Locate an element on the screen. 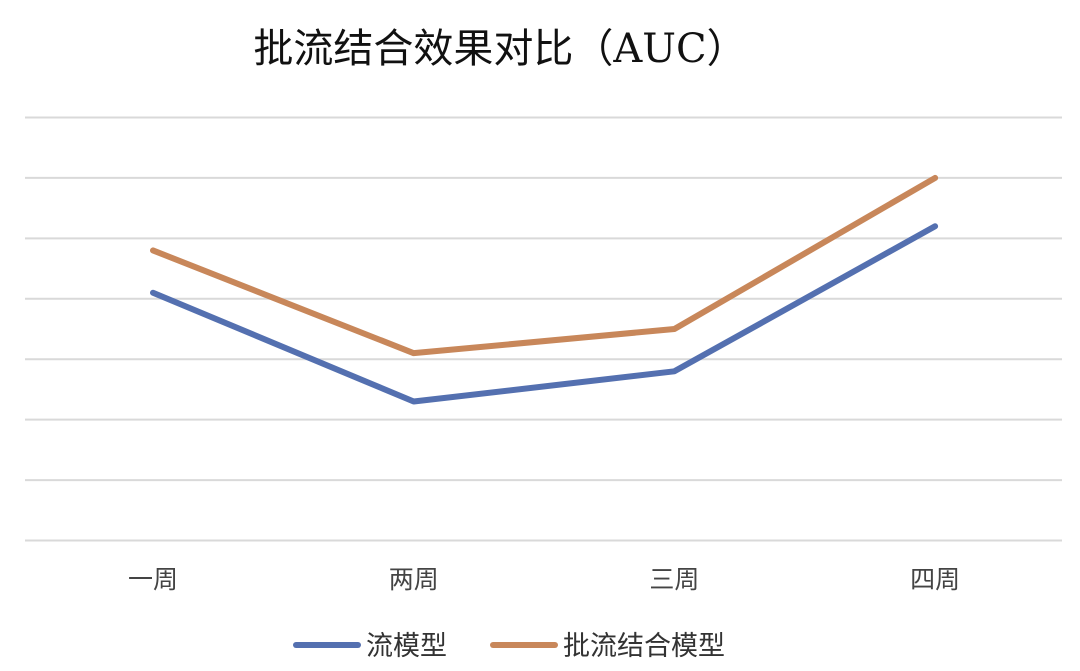  x-tick-label: 一周 is located at coordinates (153, 579).